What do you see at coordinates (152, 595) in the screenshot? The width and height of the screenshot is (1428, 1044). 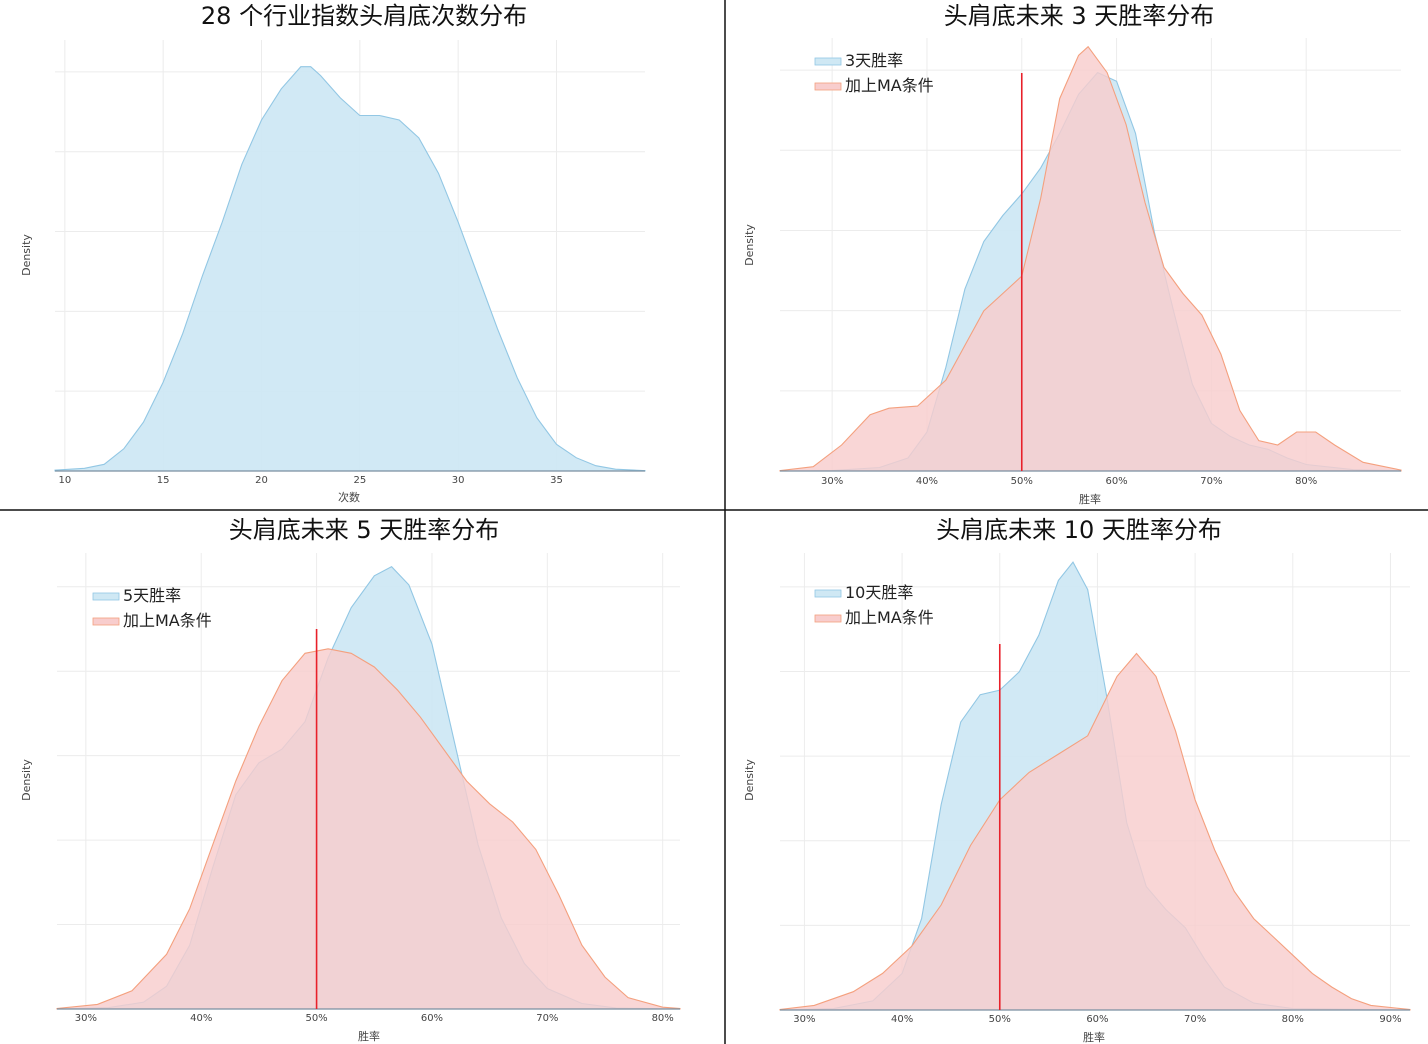 I see `legend-label: 5天胜率` at bounding box center [152, 595].